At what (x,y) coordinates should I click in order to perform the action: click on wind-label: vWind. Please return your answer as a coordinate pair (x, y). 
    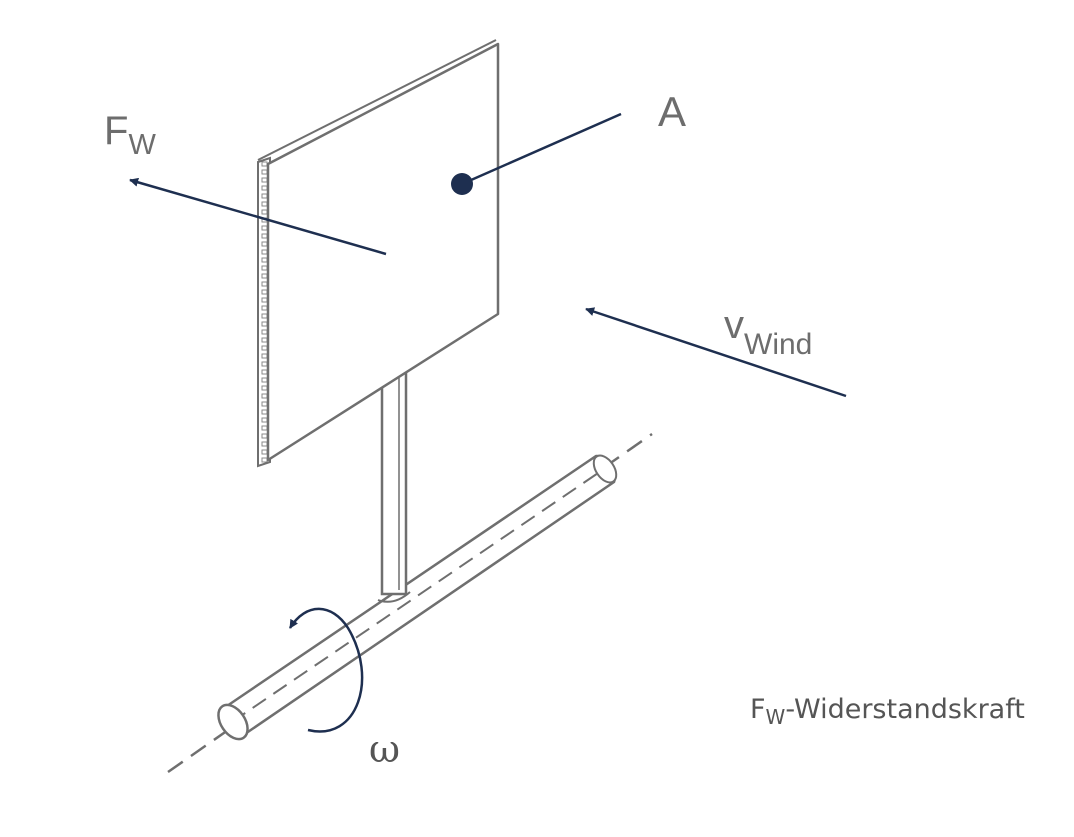
    Looking at the image, I should click on (768, 332).